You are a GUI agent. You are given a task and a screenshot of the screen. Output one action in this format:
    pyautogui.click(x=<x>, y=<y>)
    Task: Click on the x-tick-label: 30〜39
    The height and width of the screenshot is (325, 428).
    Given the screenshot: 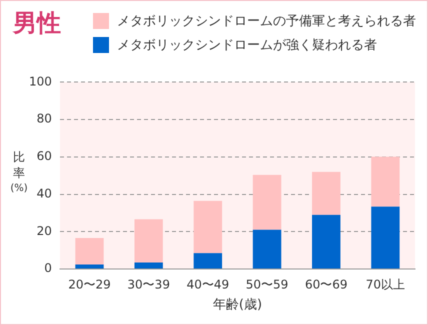 What is the action you would take?
    pyautogui.click(x=148, y=284)
    